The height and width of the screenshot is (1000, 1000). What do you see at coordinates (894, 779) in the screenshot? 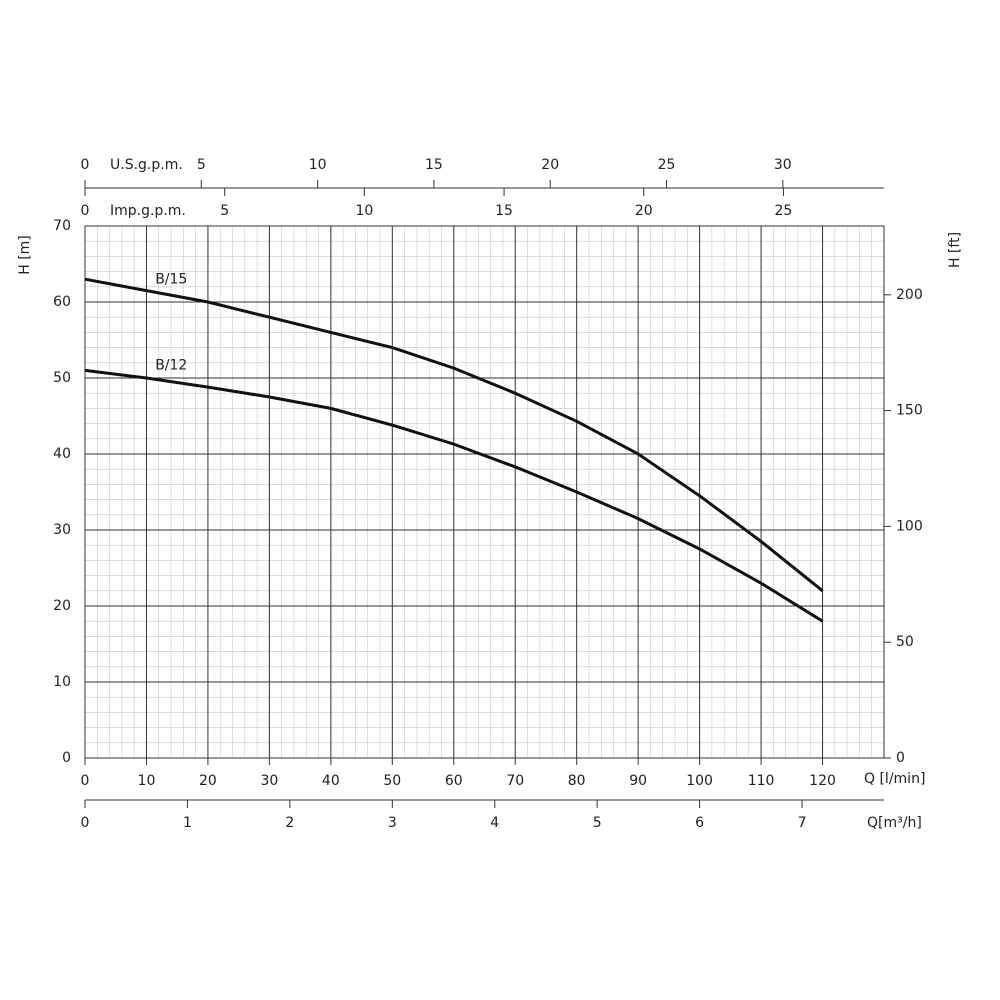
I see `x-axis-label: Q [l/min]` at bounding box center [894, 779].